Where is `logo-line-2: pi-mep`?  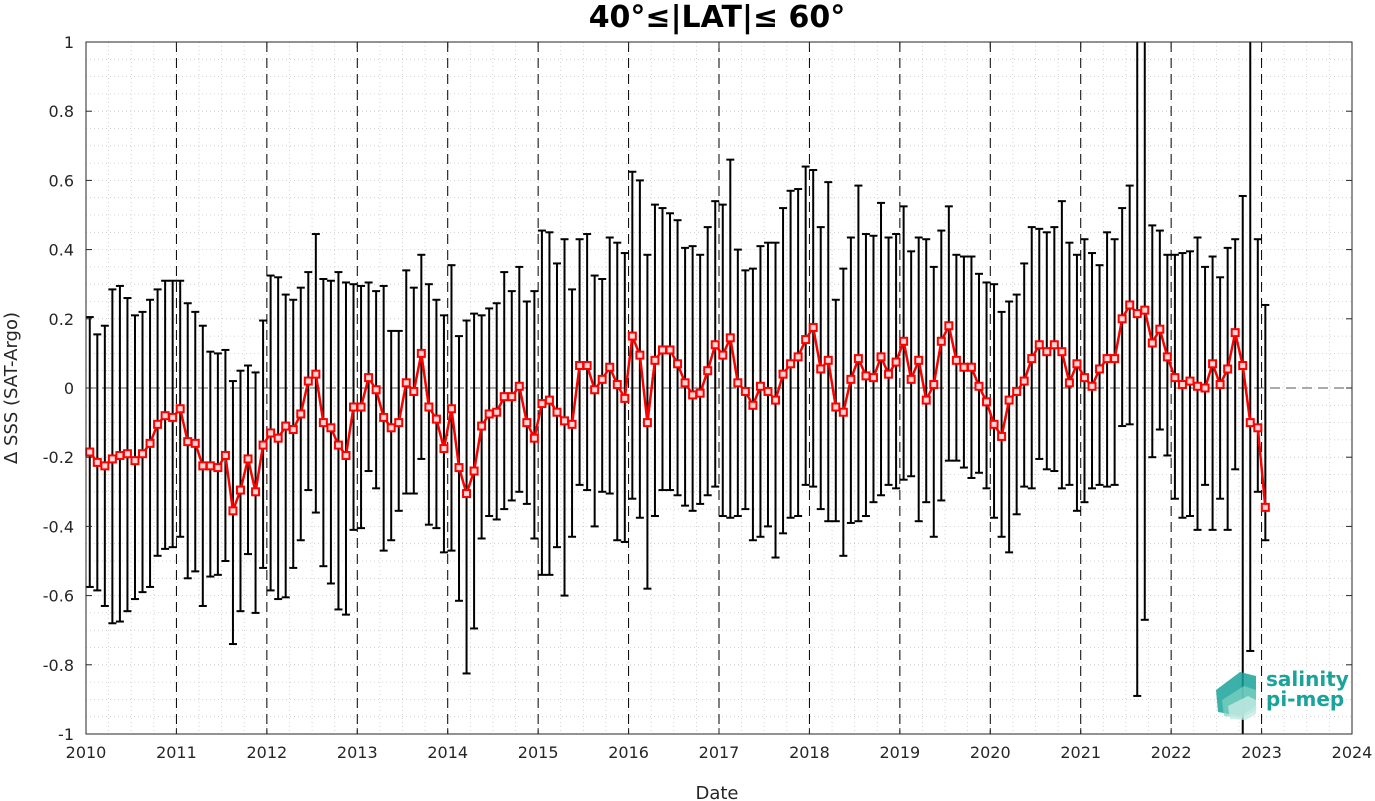
logo-line-2: pi-mep is located at coordinates (1305, 699).